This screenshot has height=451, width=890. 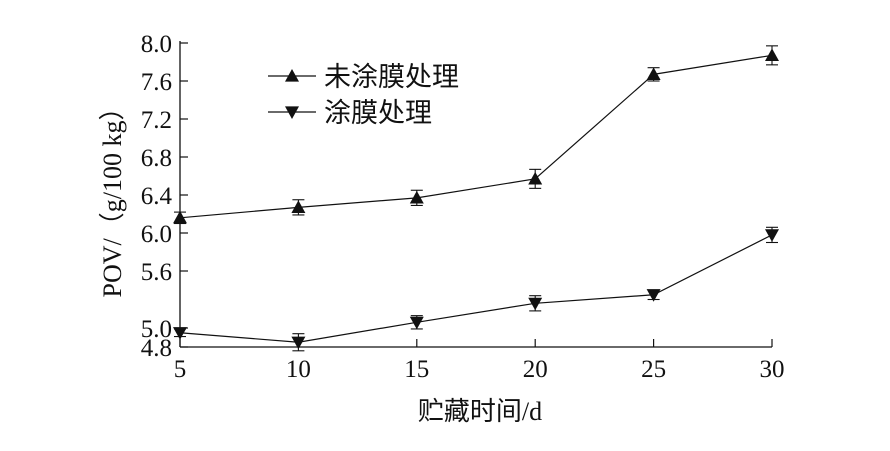 I want to click on y-tick-label: 5.6, so click(x=156, y=272).